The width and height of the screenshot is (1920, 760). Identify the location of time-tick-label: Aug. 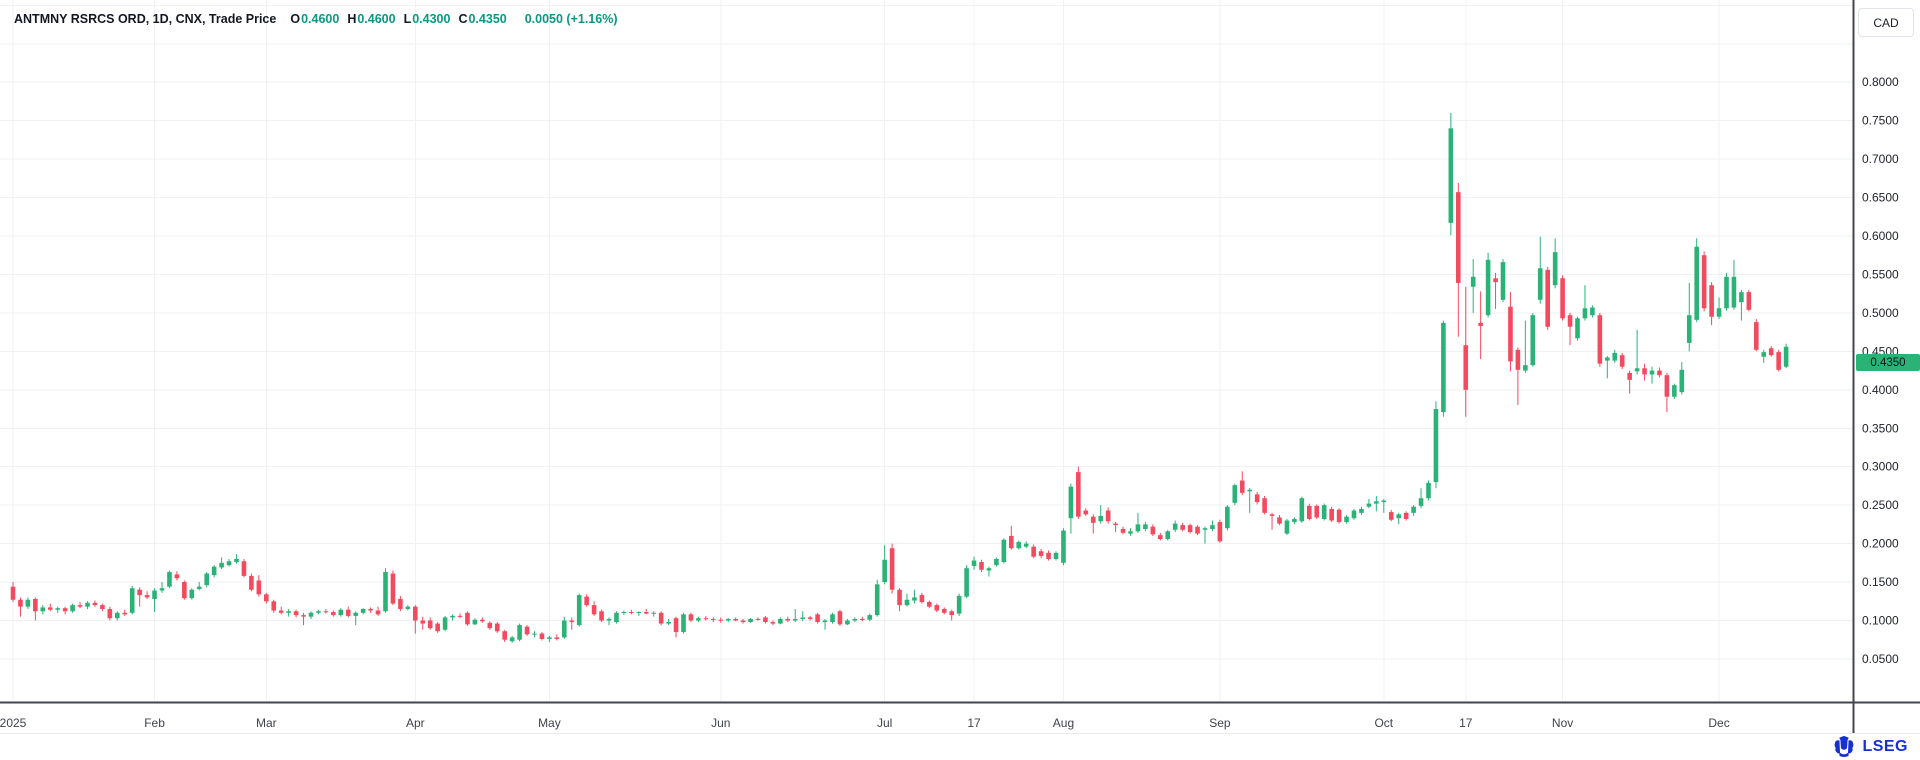
(1063, 723).